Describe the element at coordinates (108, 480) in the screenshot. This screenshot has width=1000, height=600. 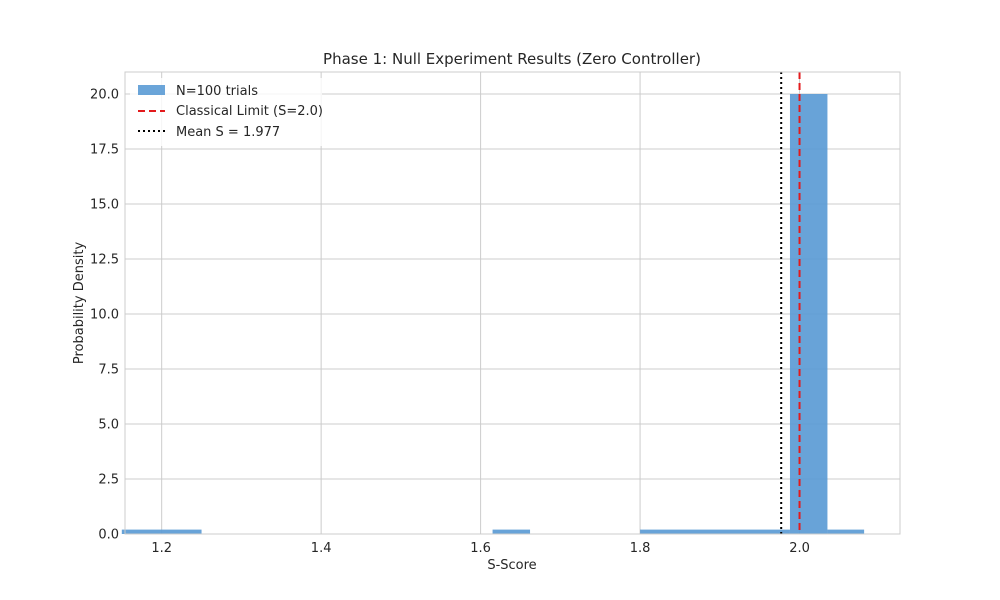
I see `y-tick-label: 2.5` at that location.